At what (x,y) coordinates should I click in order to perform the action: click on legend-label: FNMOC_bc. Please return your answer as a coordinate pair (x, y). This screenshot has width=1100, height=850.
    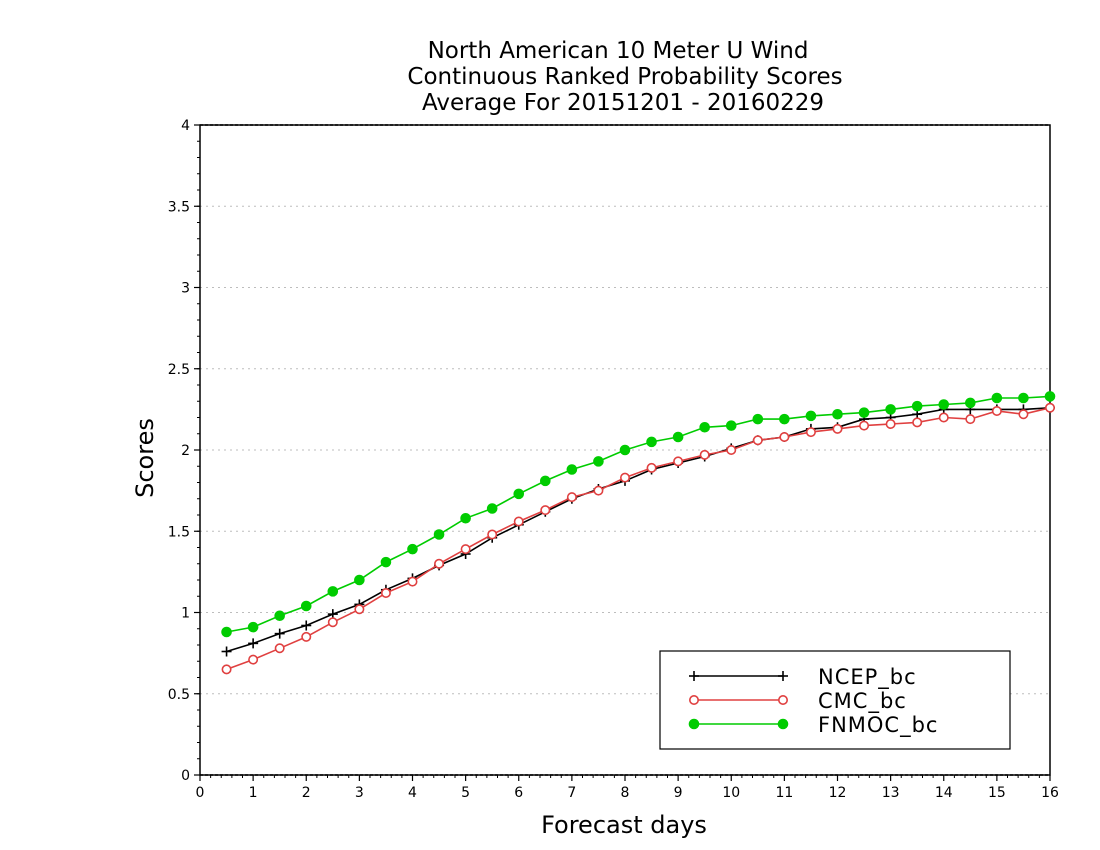
    Looking at the image, I should click on (878, 725).